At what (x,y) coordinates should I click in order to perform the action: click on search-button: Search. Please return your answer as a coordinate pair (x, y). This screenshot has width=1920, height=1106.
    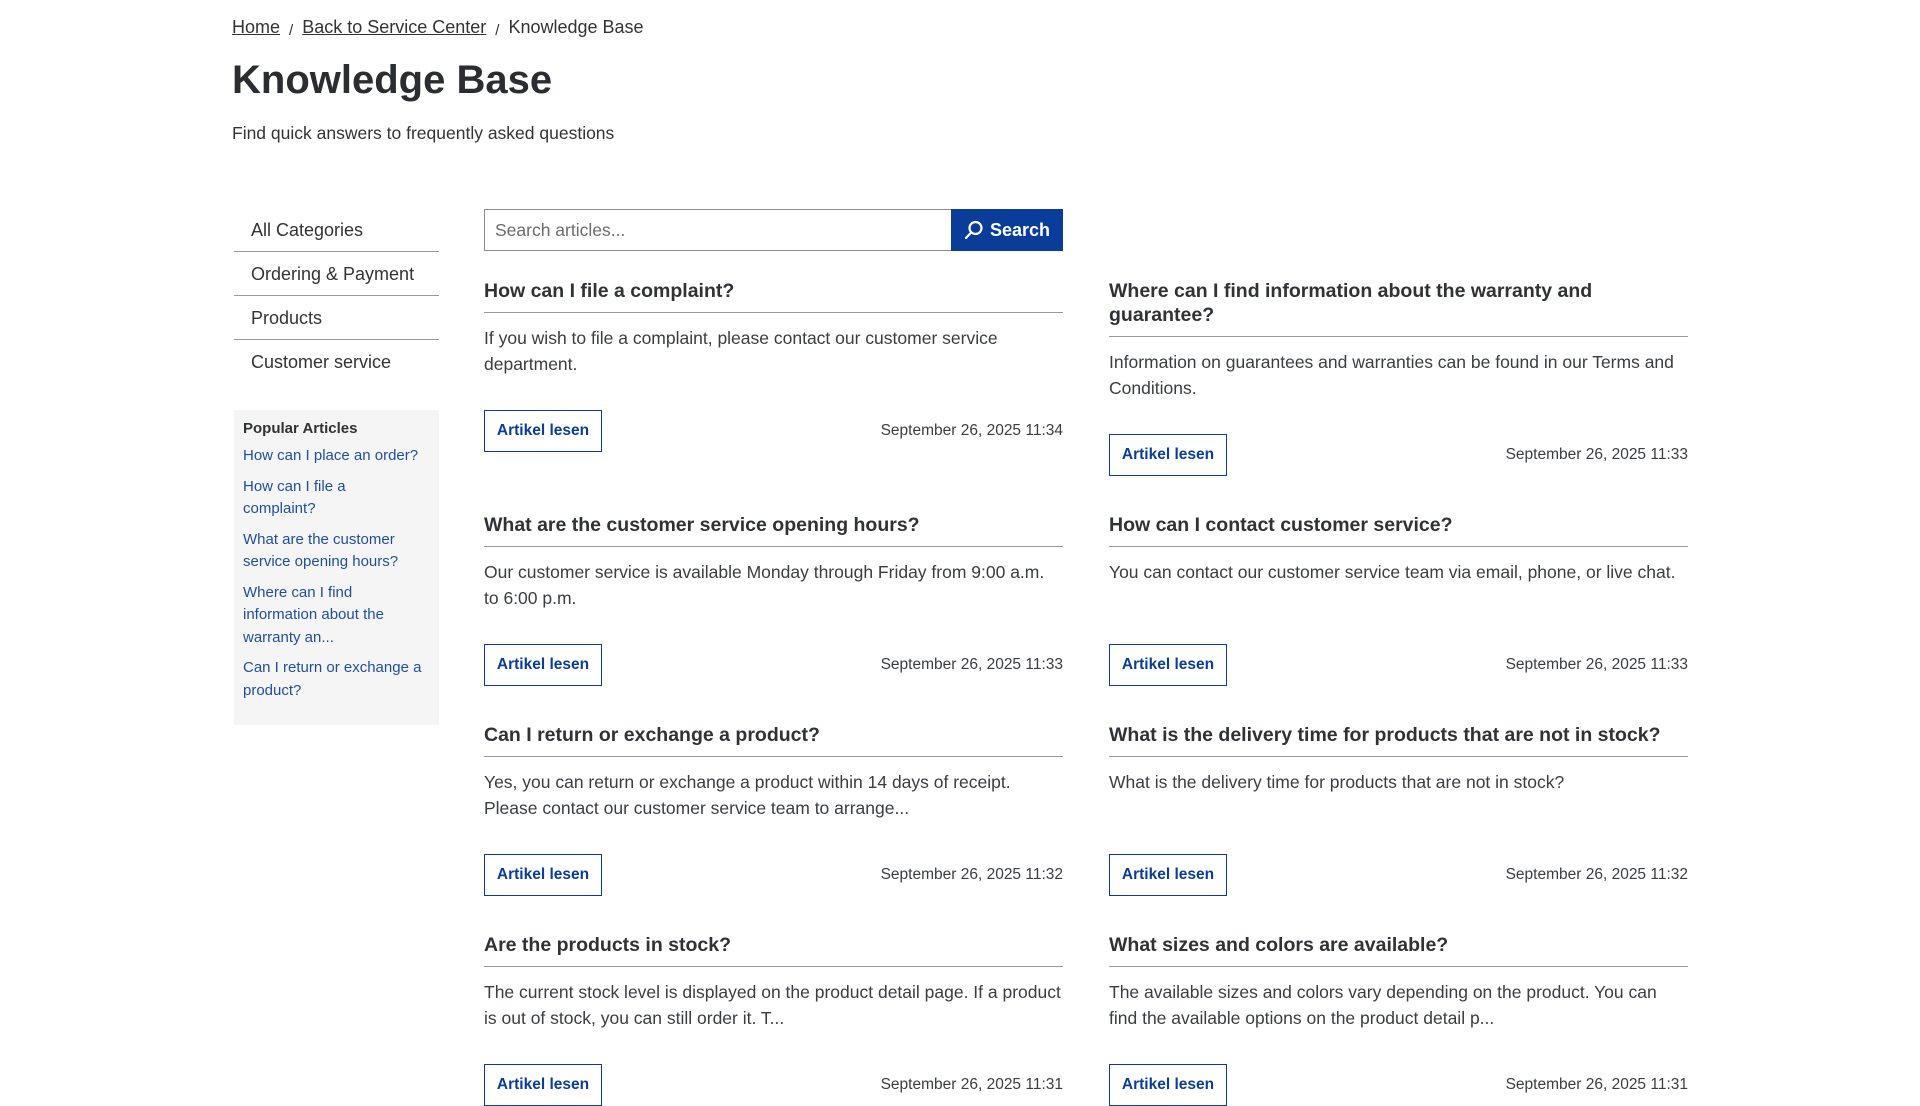
    Looking at the image, I should click on (1007, 230).